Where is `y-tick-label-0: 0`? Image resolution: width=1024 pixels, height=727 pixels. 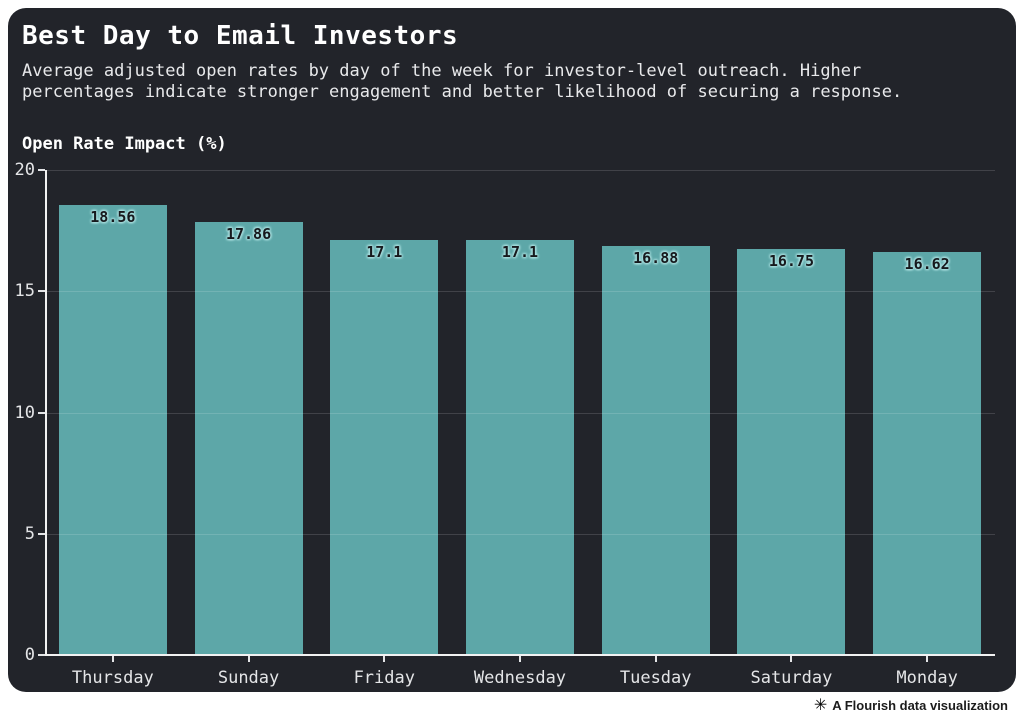 y-tick-label-0: 0 is located at coordinates (29, 655).